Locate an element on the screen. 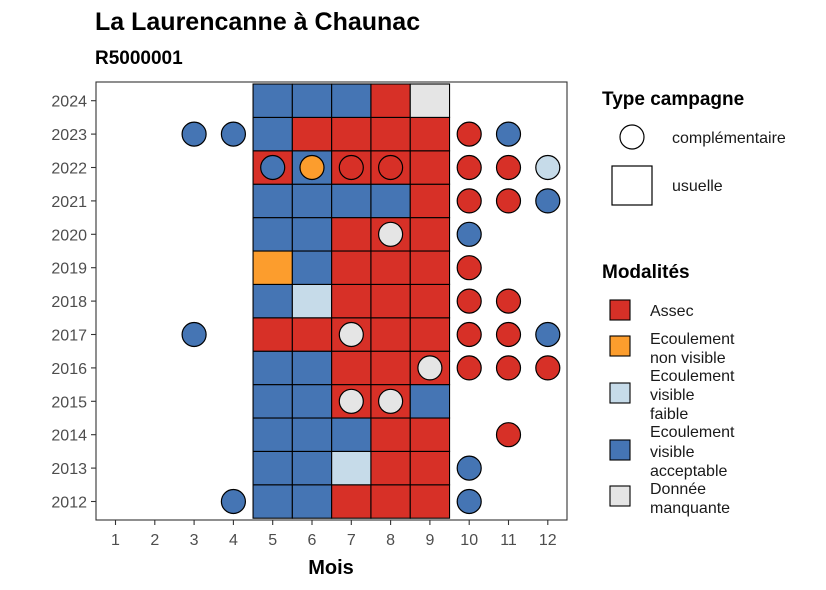  legend-label-acceptable-1: Ecoulement is located at coordinates (692, 432).